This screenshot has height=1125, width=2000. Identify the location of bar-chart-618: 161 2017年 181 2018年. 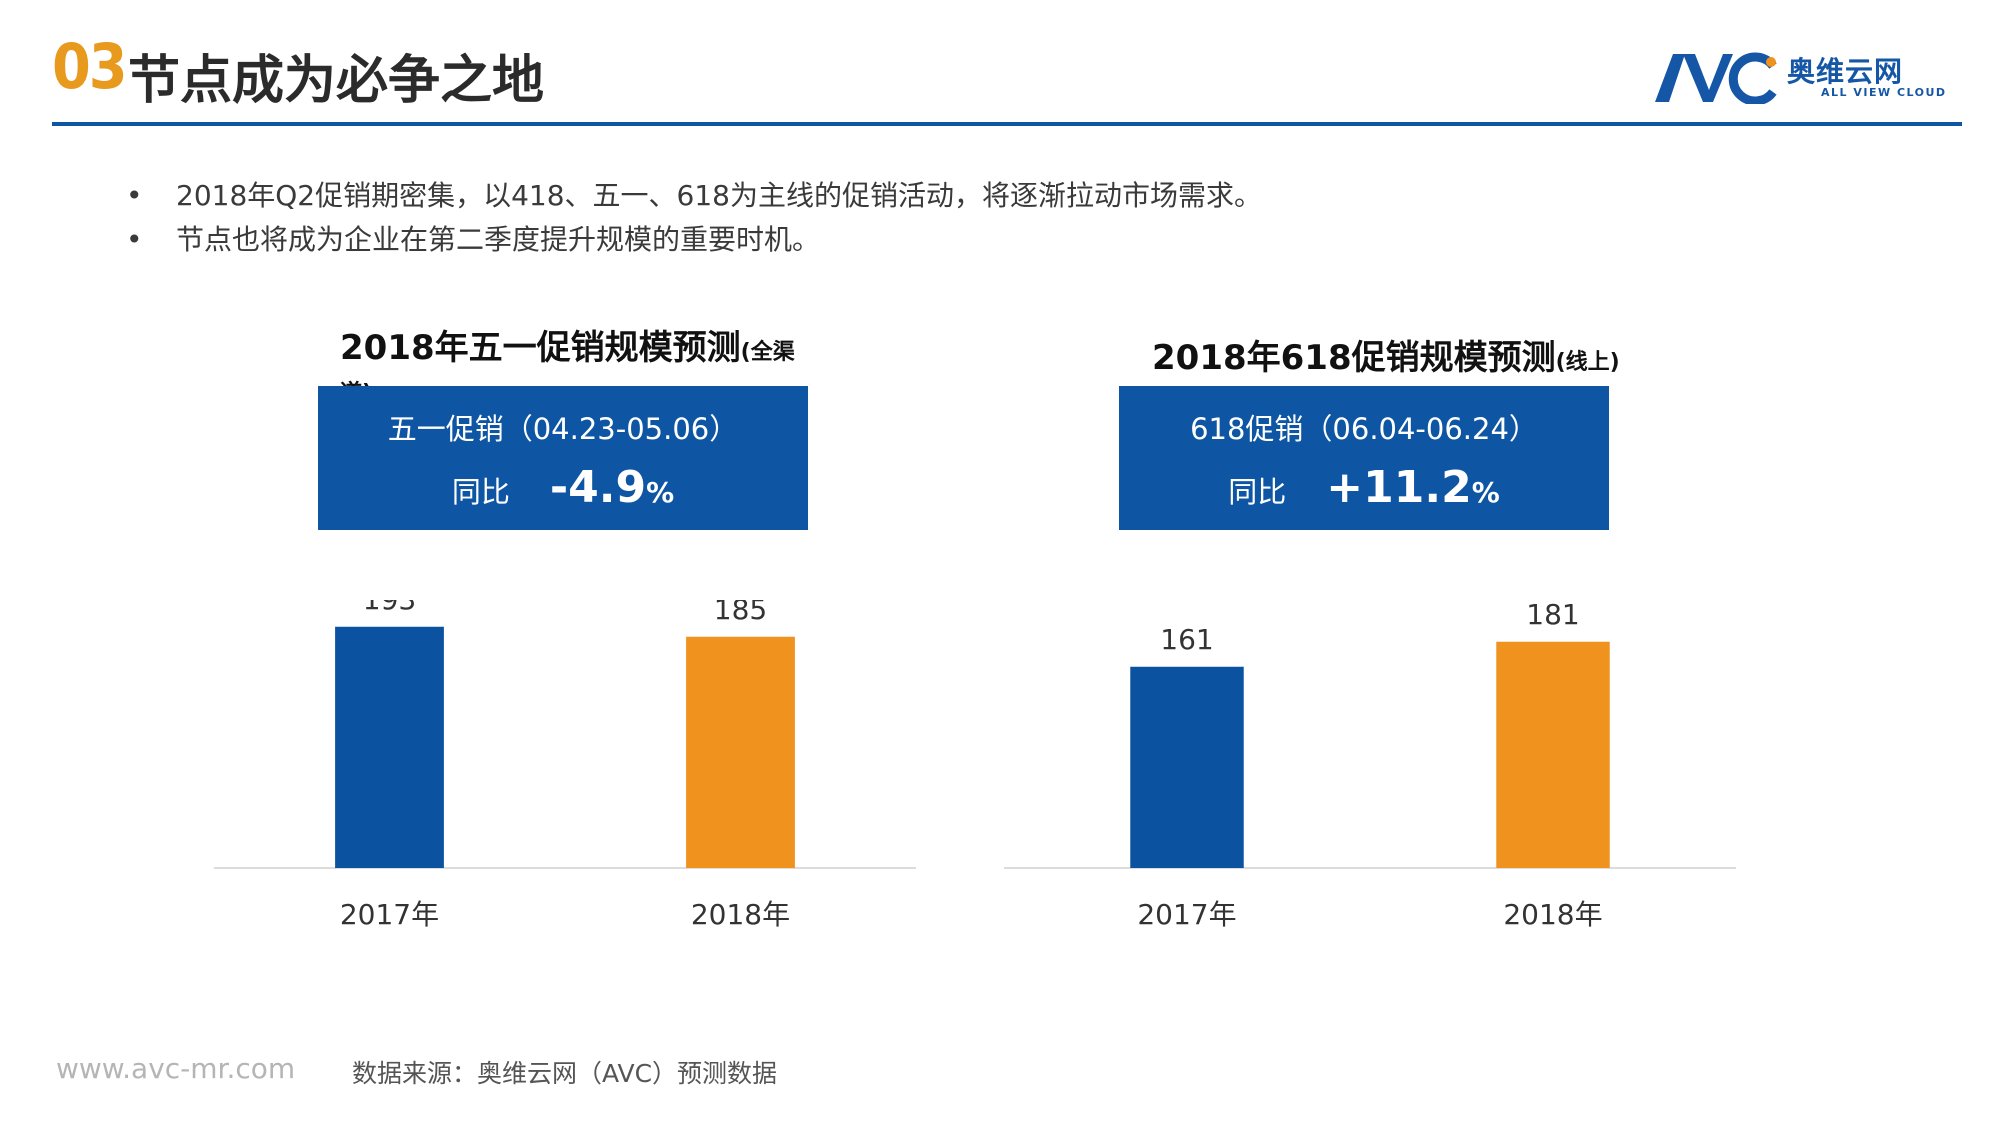
(1370, 765).